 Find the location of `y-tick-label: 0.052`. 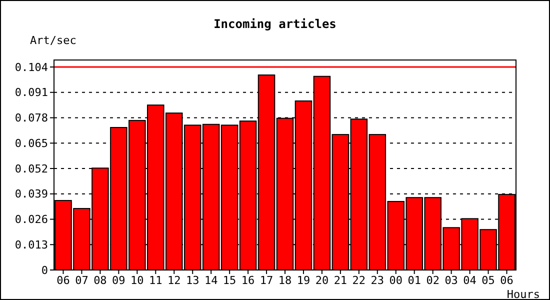

y-tick-label: 0.052 is located at coordinates (31, 169).